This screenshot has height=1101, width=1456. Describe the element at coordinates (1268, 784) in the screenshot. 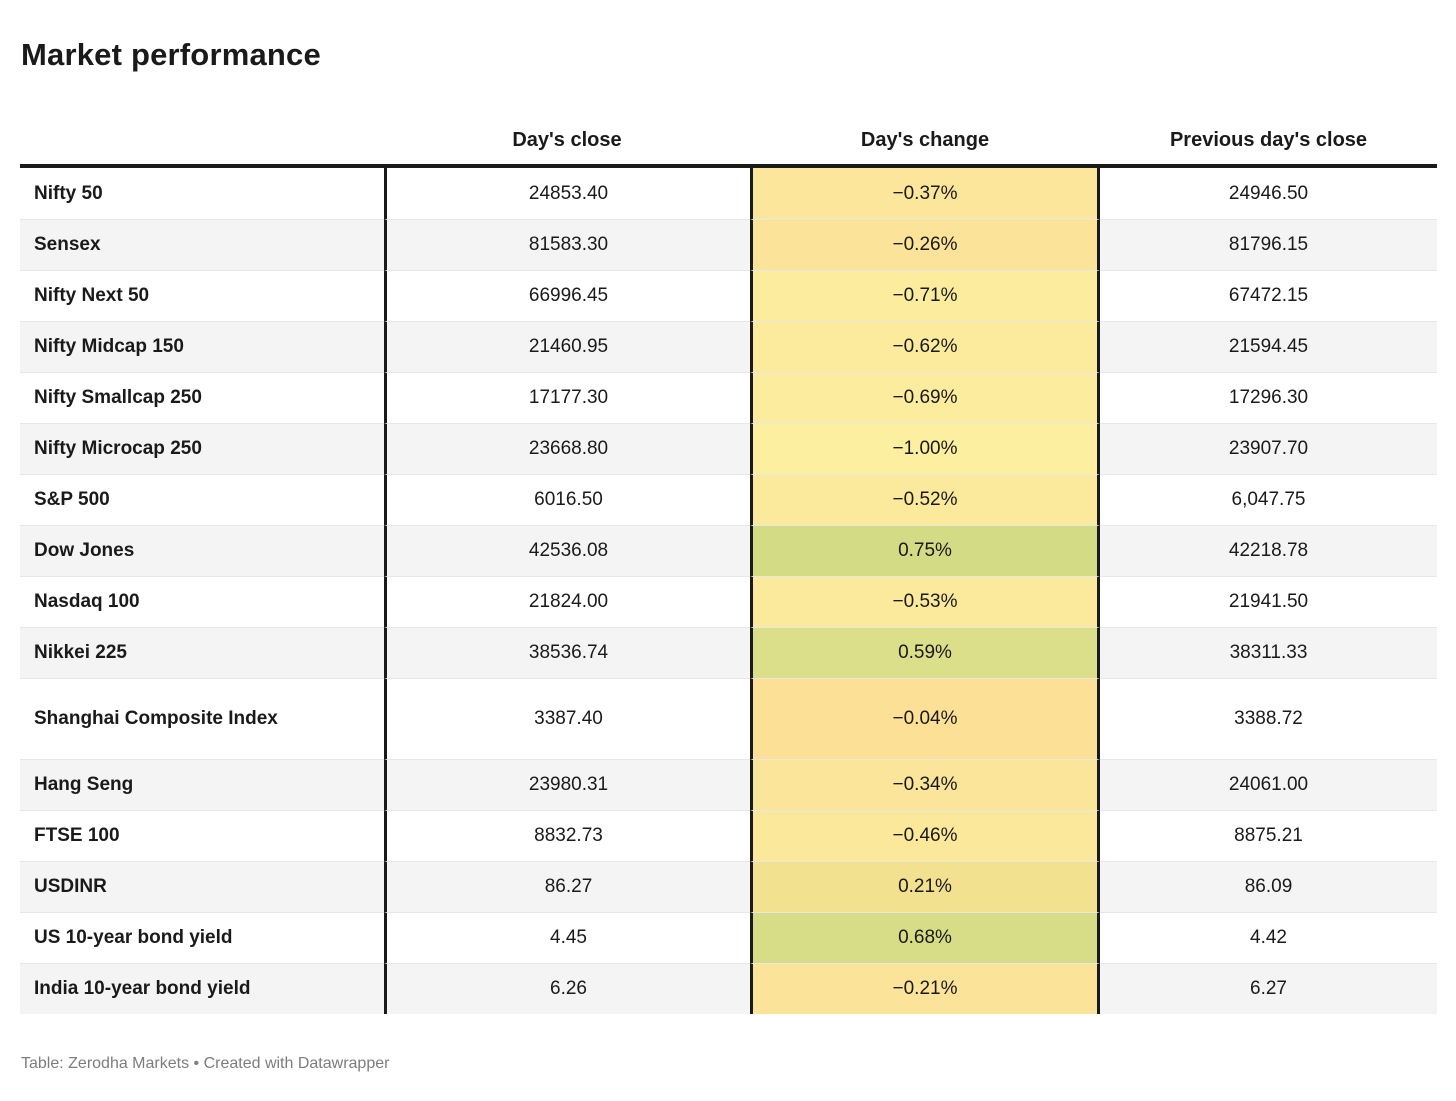

I see `previous-days-close-cell: 24061.00` at that location.